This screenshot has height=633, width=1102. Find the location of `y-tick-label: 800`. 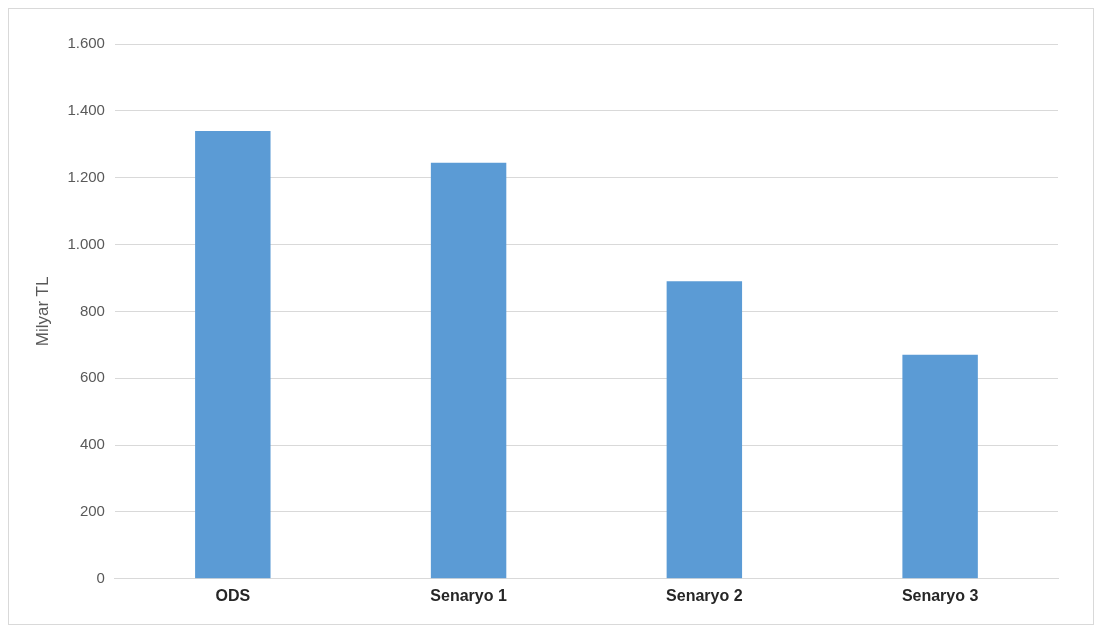

y-tick-label: 800 is located at coordinates (92, 310).